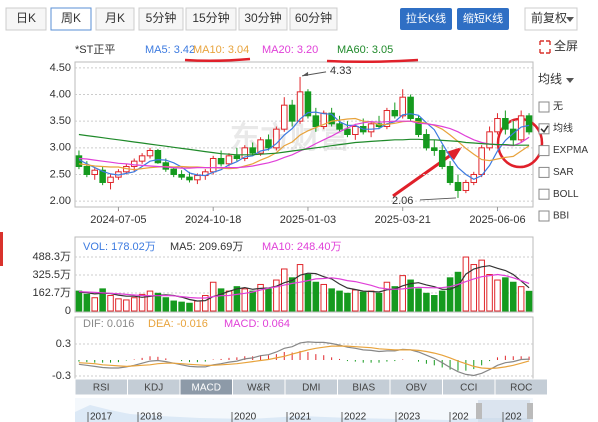 The image size is (598, 422). What do you see at coordinates (308, 220) in the screenshot?
I see `x-tick-label: 2025-01-03` at bounding box center [308, 220].